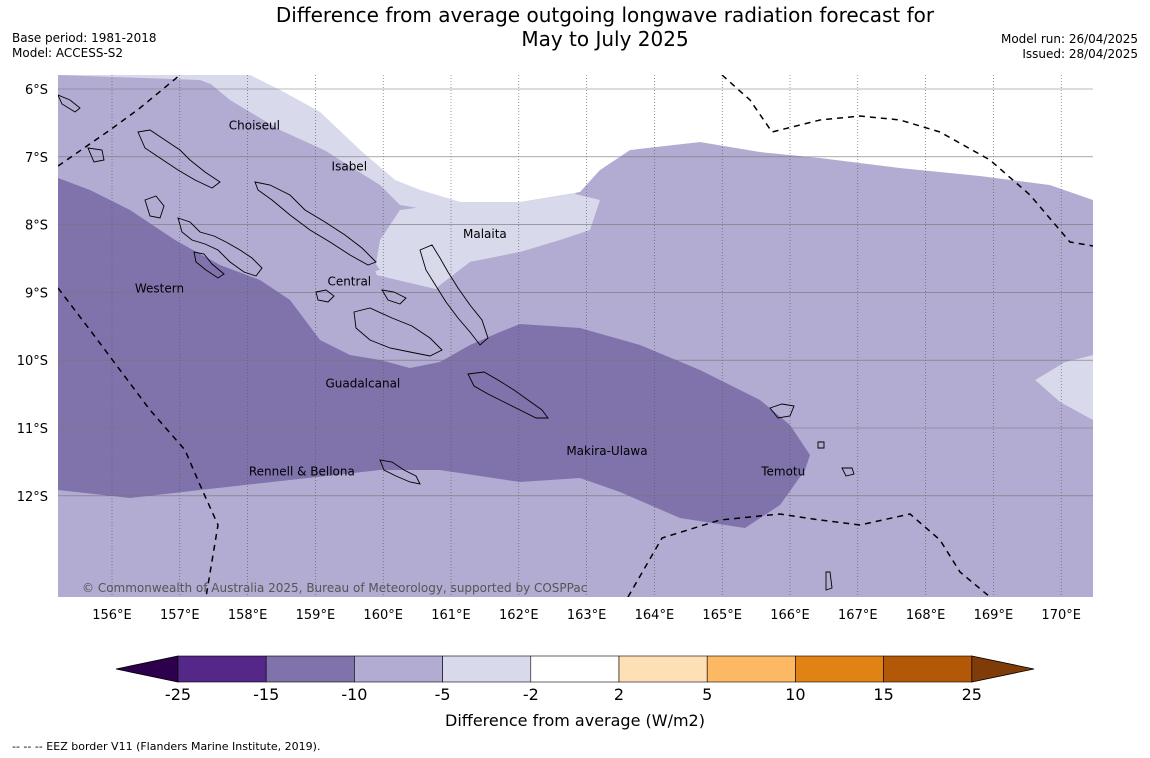  I want to click on longitude-tick-label: 159°E, so click(316, 615).